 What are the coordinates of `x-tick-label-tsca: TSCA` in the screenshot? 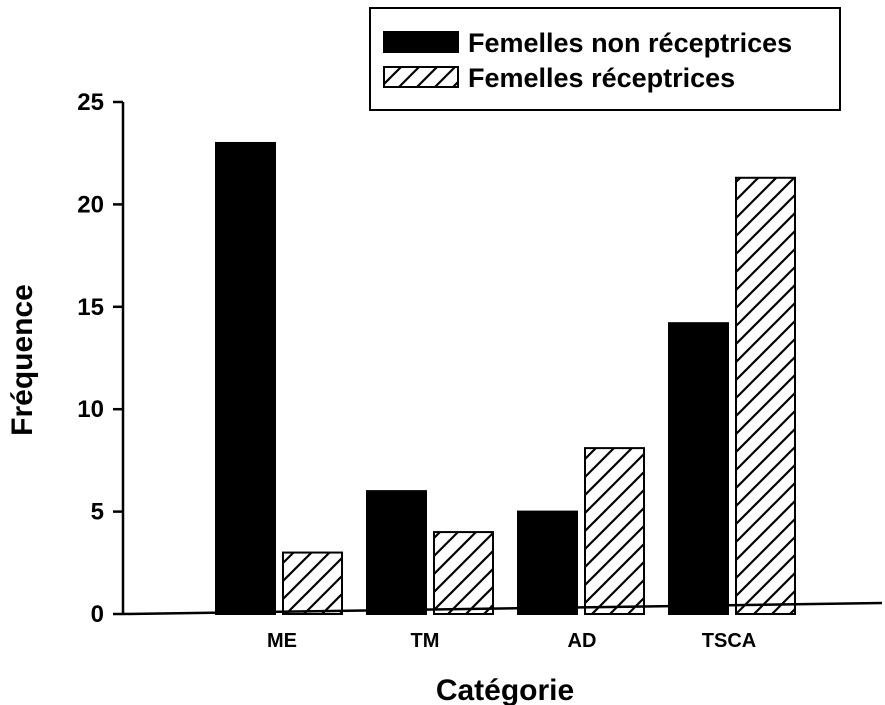 It's located at (729, 641).